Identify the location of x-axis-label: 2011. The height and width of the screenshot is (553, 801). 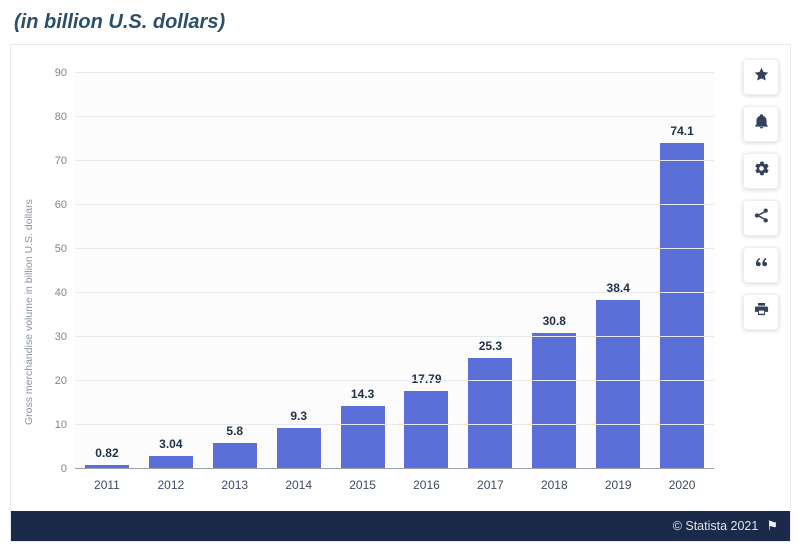
(107, 485).